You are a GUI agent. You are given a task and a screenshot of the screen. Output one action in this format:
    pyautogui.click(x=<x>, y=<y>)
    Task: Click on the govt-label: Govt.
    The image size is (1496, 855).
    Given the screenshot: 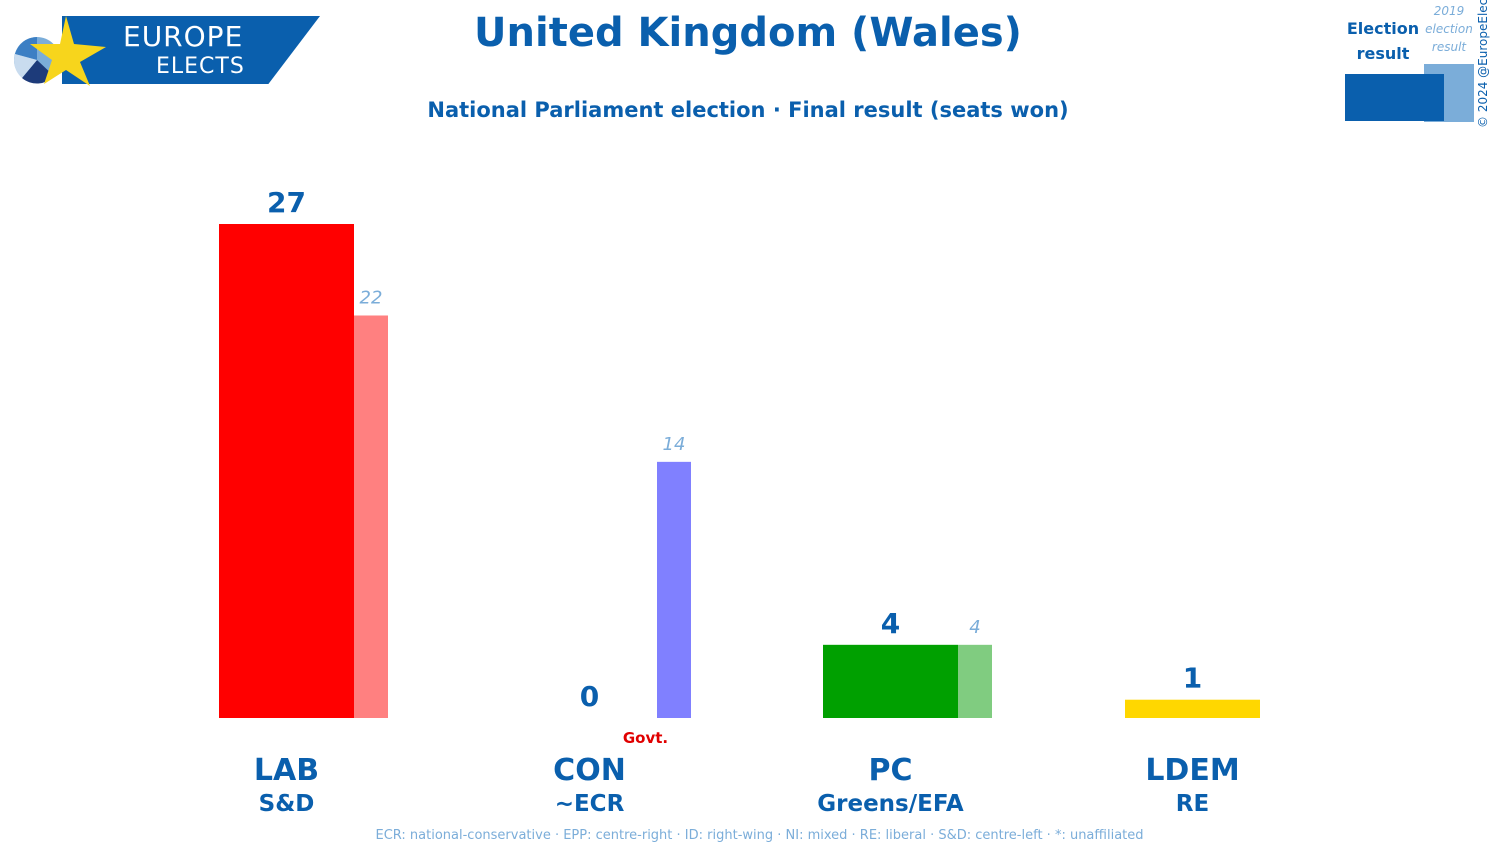 What is the action you would take?
    pyautogui.click(x=645, y=738)
    